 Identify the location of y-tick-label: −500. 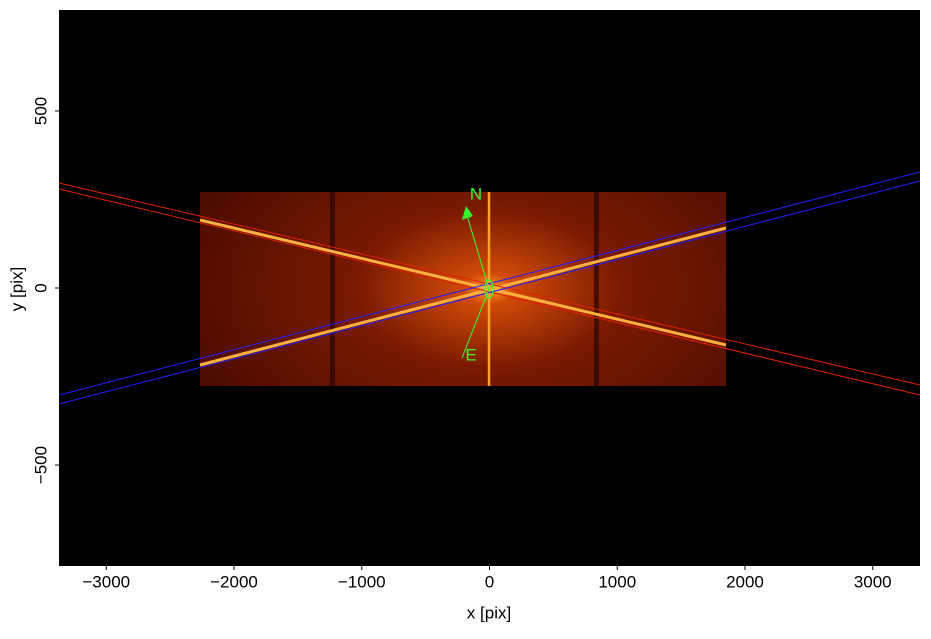
(40, 465).